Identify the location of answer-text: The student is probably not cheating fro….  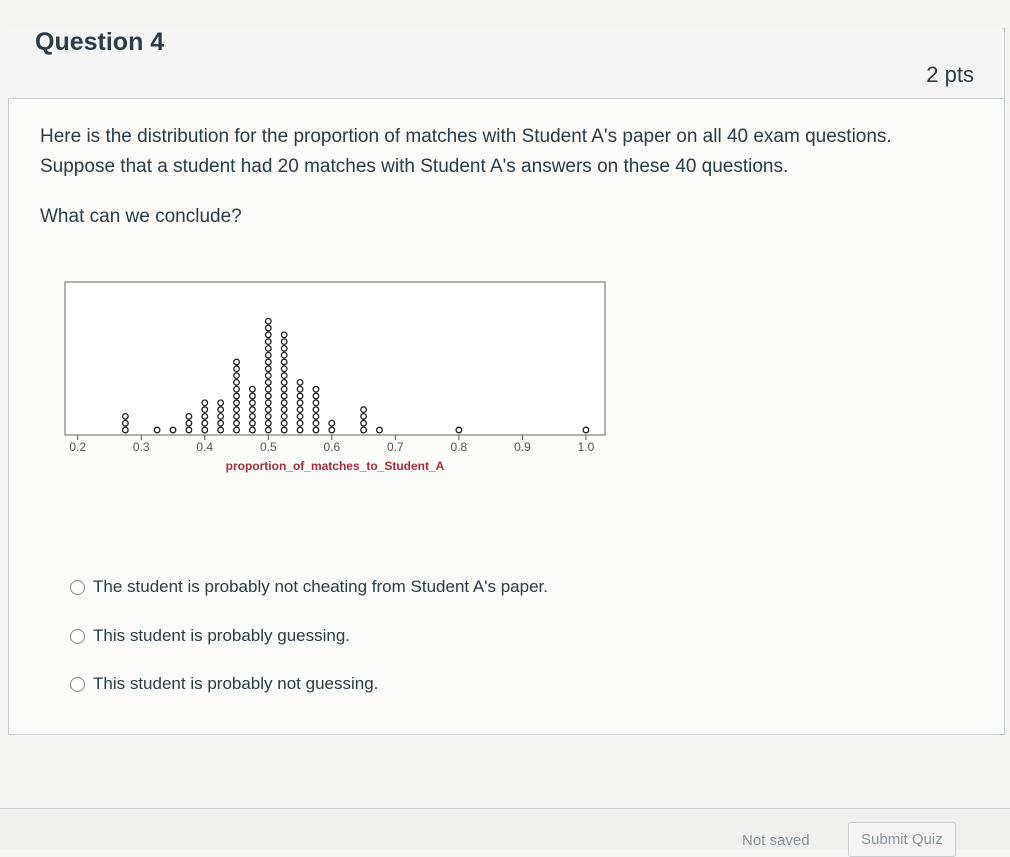
(320, 586).